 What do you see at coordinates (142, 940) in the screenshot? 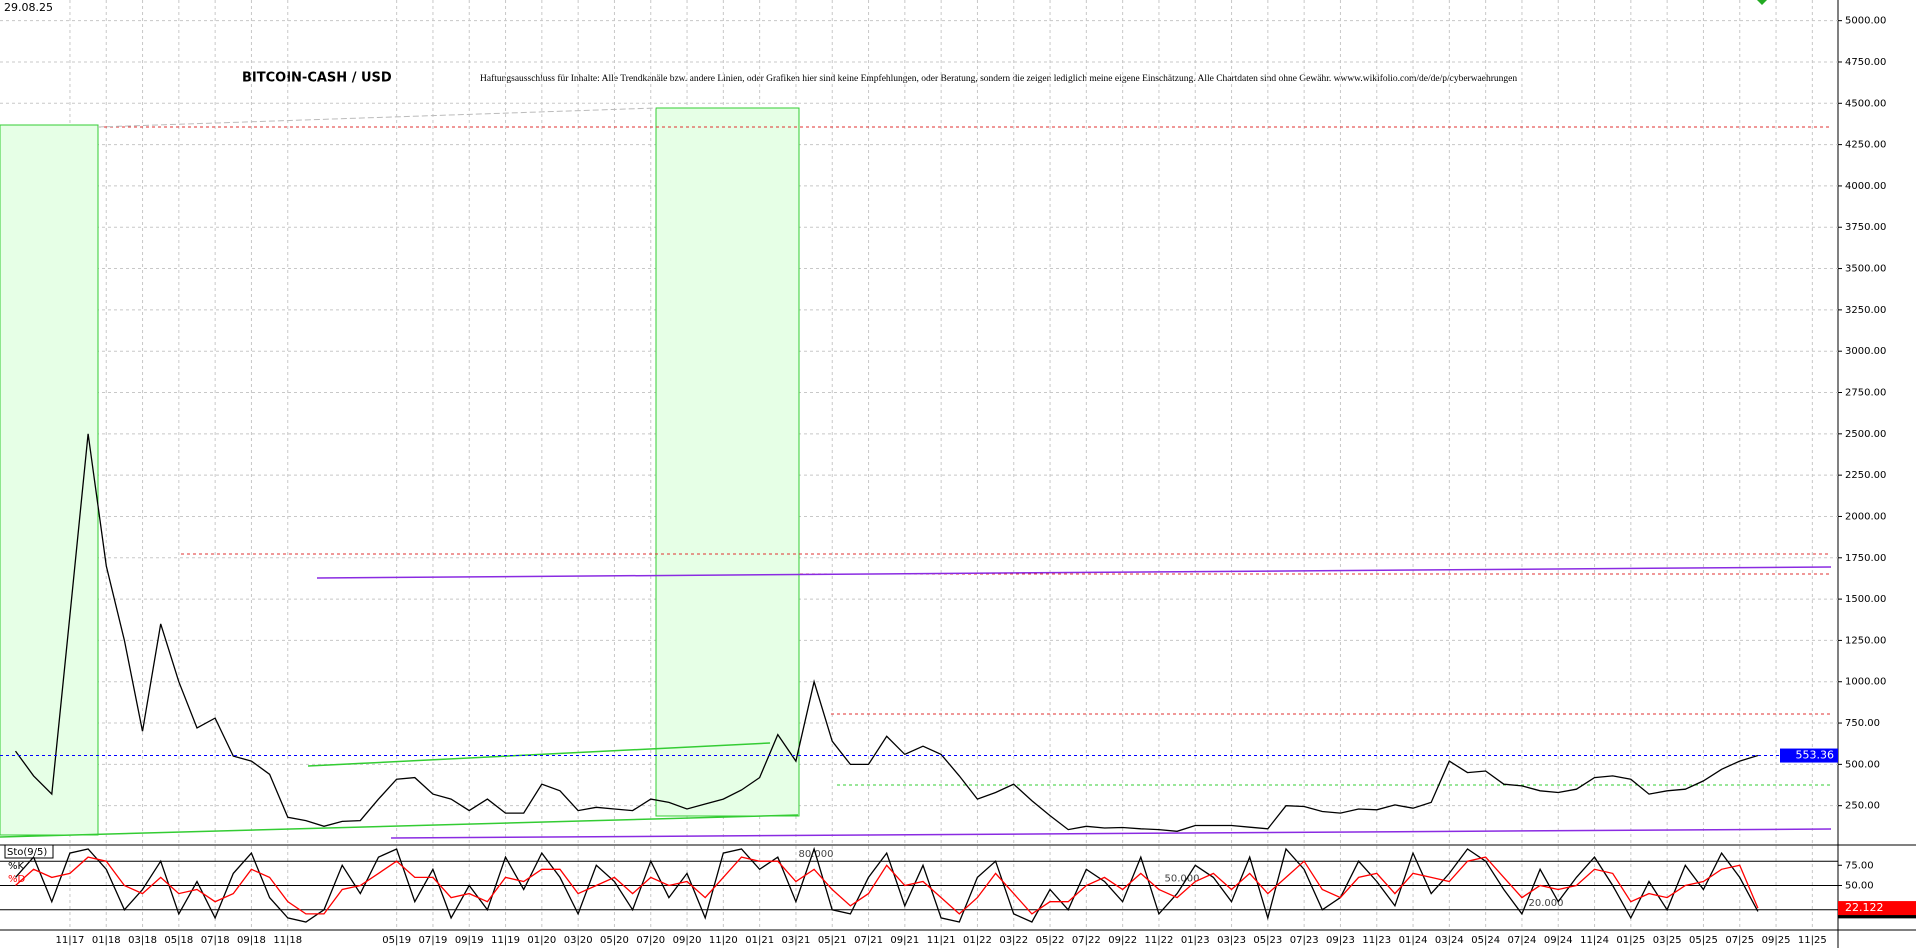
I see `x-tick-label: 03|18` at bounding box center [142, 940].